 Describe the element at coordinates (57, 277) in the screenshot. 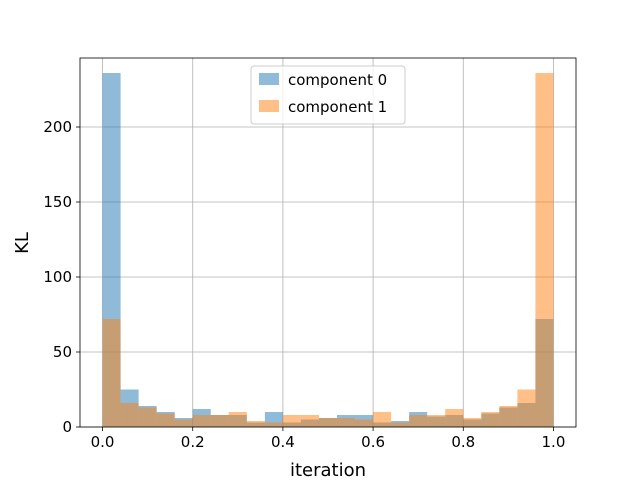

I see `y-tick-label: 100` at that location.